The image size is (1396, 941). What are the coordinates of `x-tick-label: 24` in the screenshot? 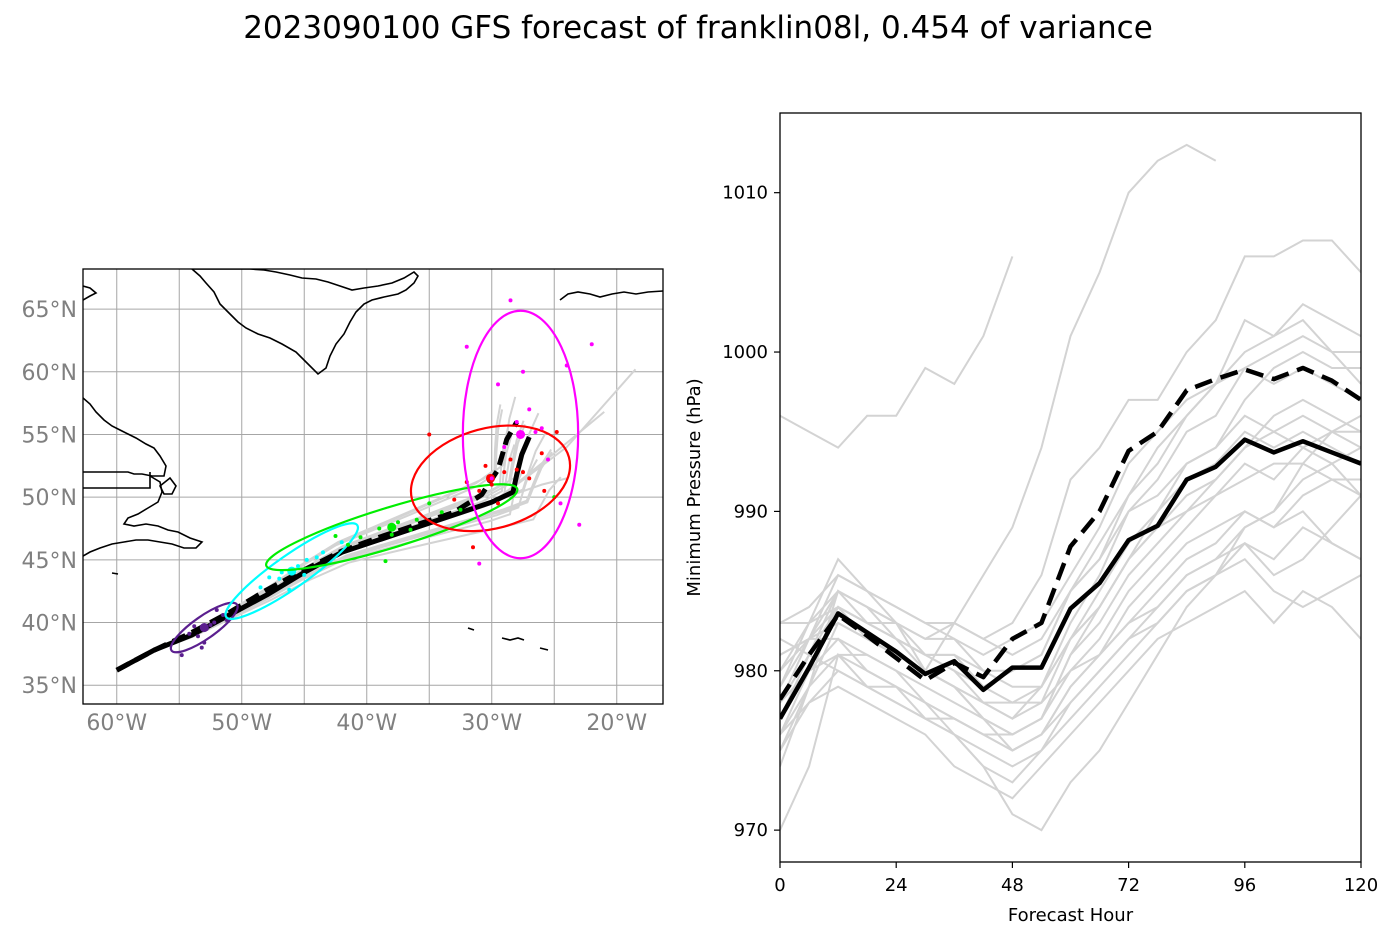 It's located at (896, 885).